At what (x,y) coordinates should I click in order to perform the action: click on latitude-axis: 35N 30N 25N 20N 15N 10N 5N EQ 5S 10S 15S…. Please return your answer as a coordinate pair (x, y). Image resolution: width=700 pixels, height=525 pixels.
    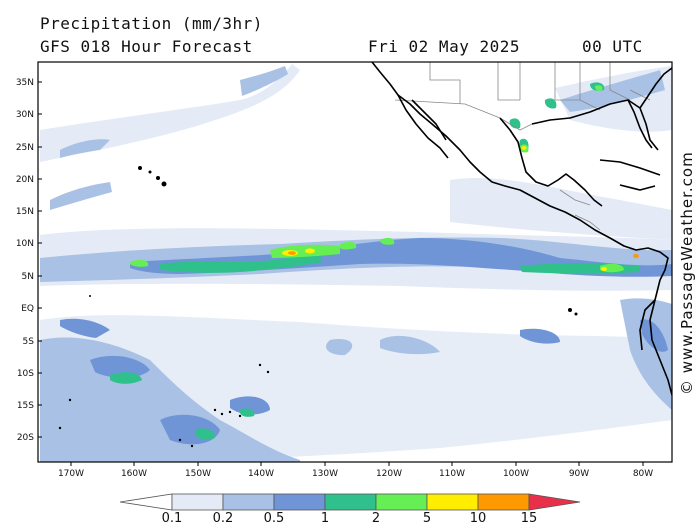
    Looking at the image, I should click on (29, 260).